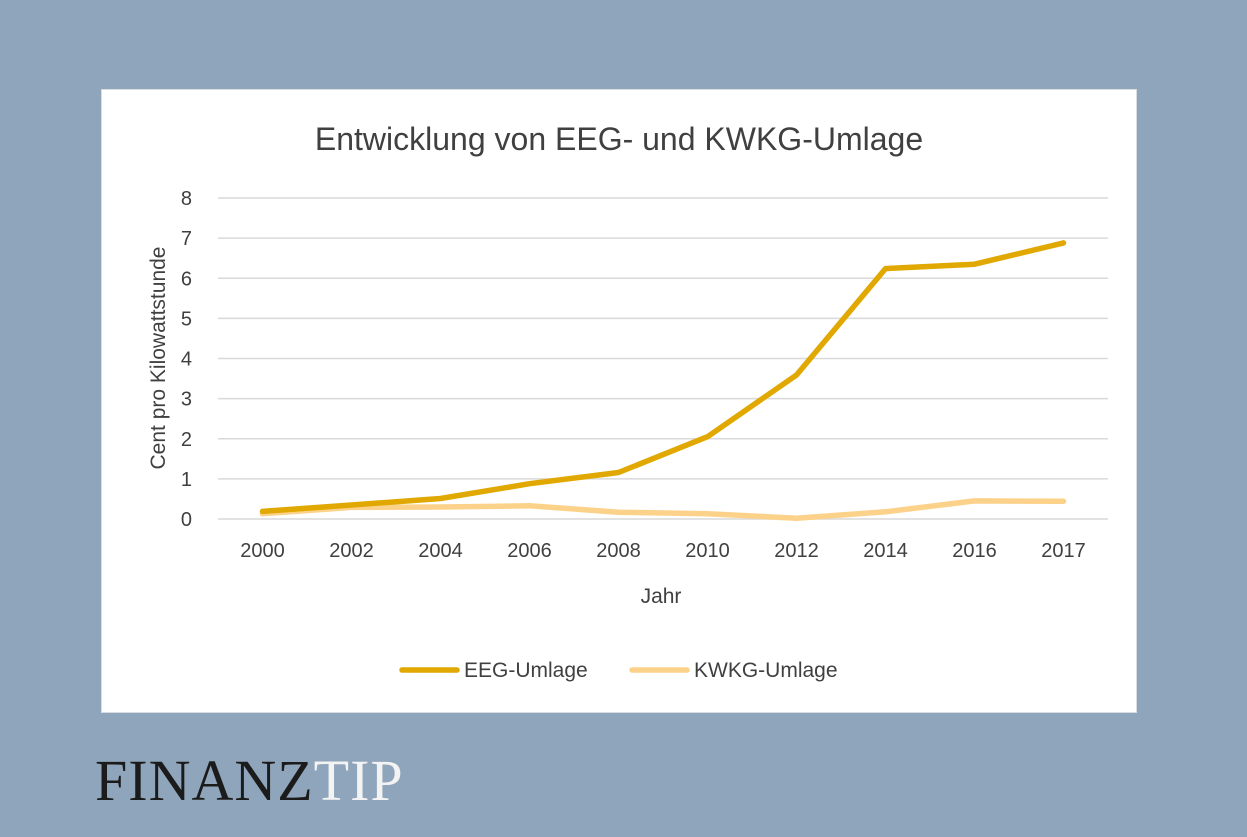  Describe the element at coordinates (440, 551) in the screenshot. I see `x-tick-label: 2004` at that location.